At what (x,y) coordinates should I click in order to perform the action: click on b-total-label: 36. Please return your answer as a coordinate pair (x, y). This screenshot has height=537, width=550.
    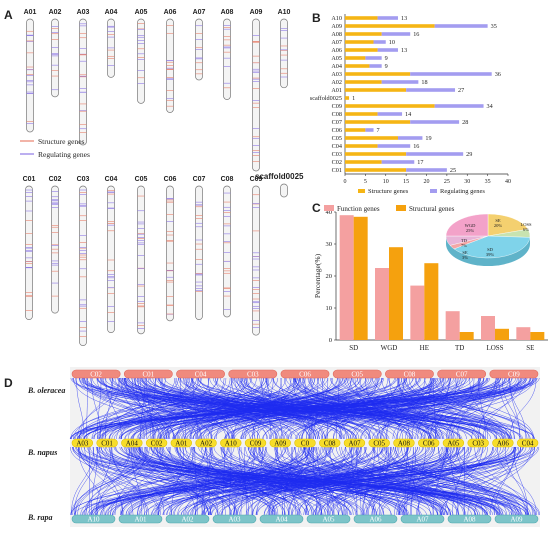
    Looking at the image, I should click on (498, 74).